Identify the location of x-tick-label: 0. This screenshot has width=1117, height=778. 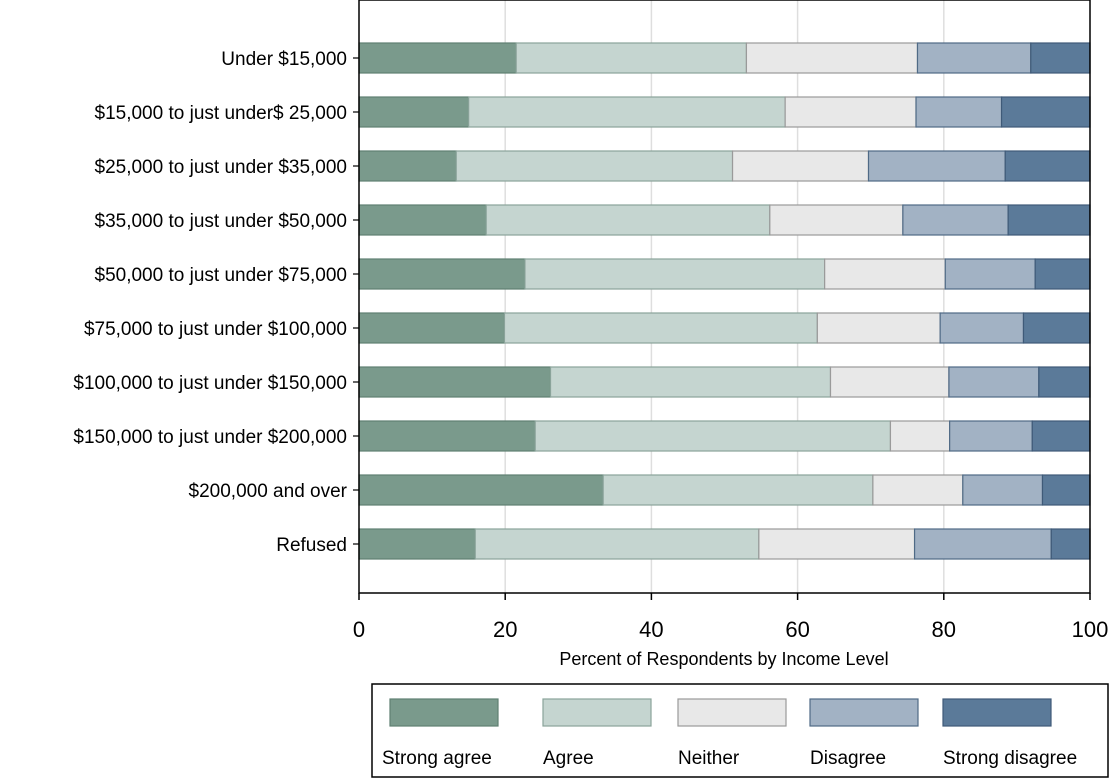
(359, 629).